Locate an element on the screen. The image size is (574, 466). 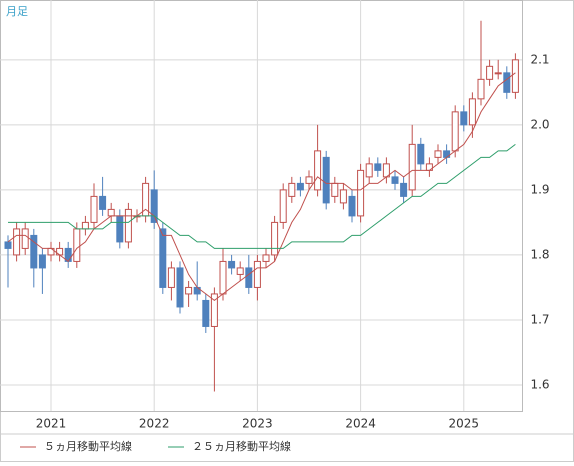
y-tick-label: 2.1 is located at coordinates (539, 59).